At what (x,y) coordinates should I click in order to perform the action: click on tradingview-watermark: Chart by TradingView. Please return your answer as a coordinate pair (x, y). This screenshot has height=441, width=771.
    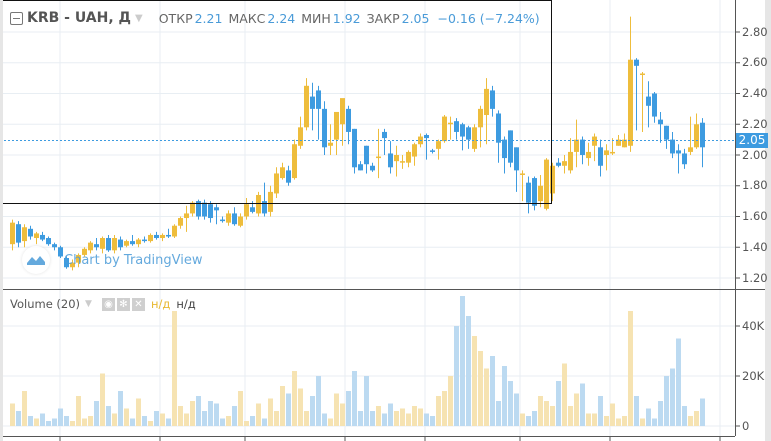
    Looking at the image, I should click on (112, 260).